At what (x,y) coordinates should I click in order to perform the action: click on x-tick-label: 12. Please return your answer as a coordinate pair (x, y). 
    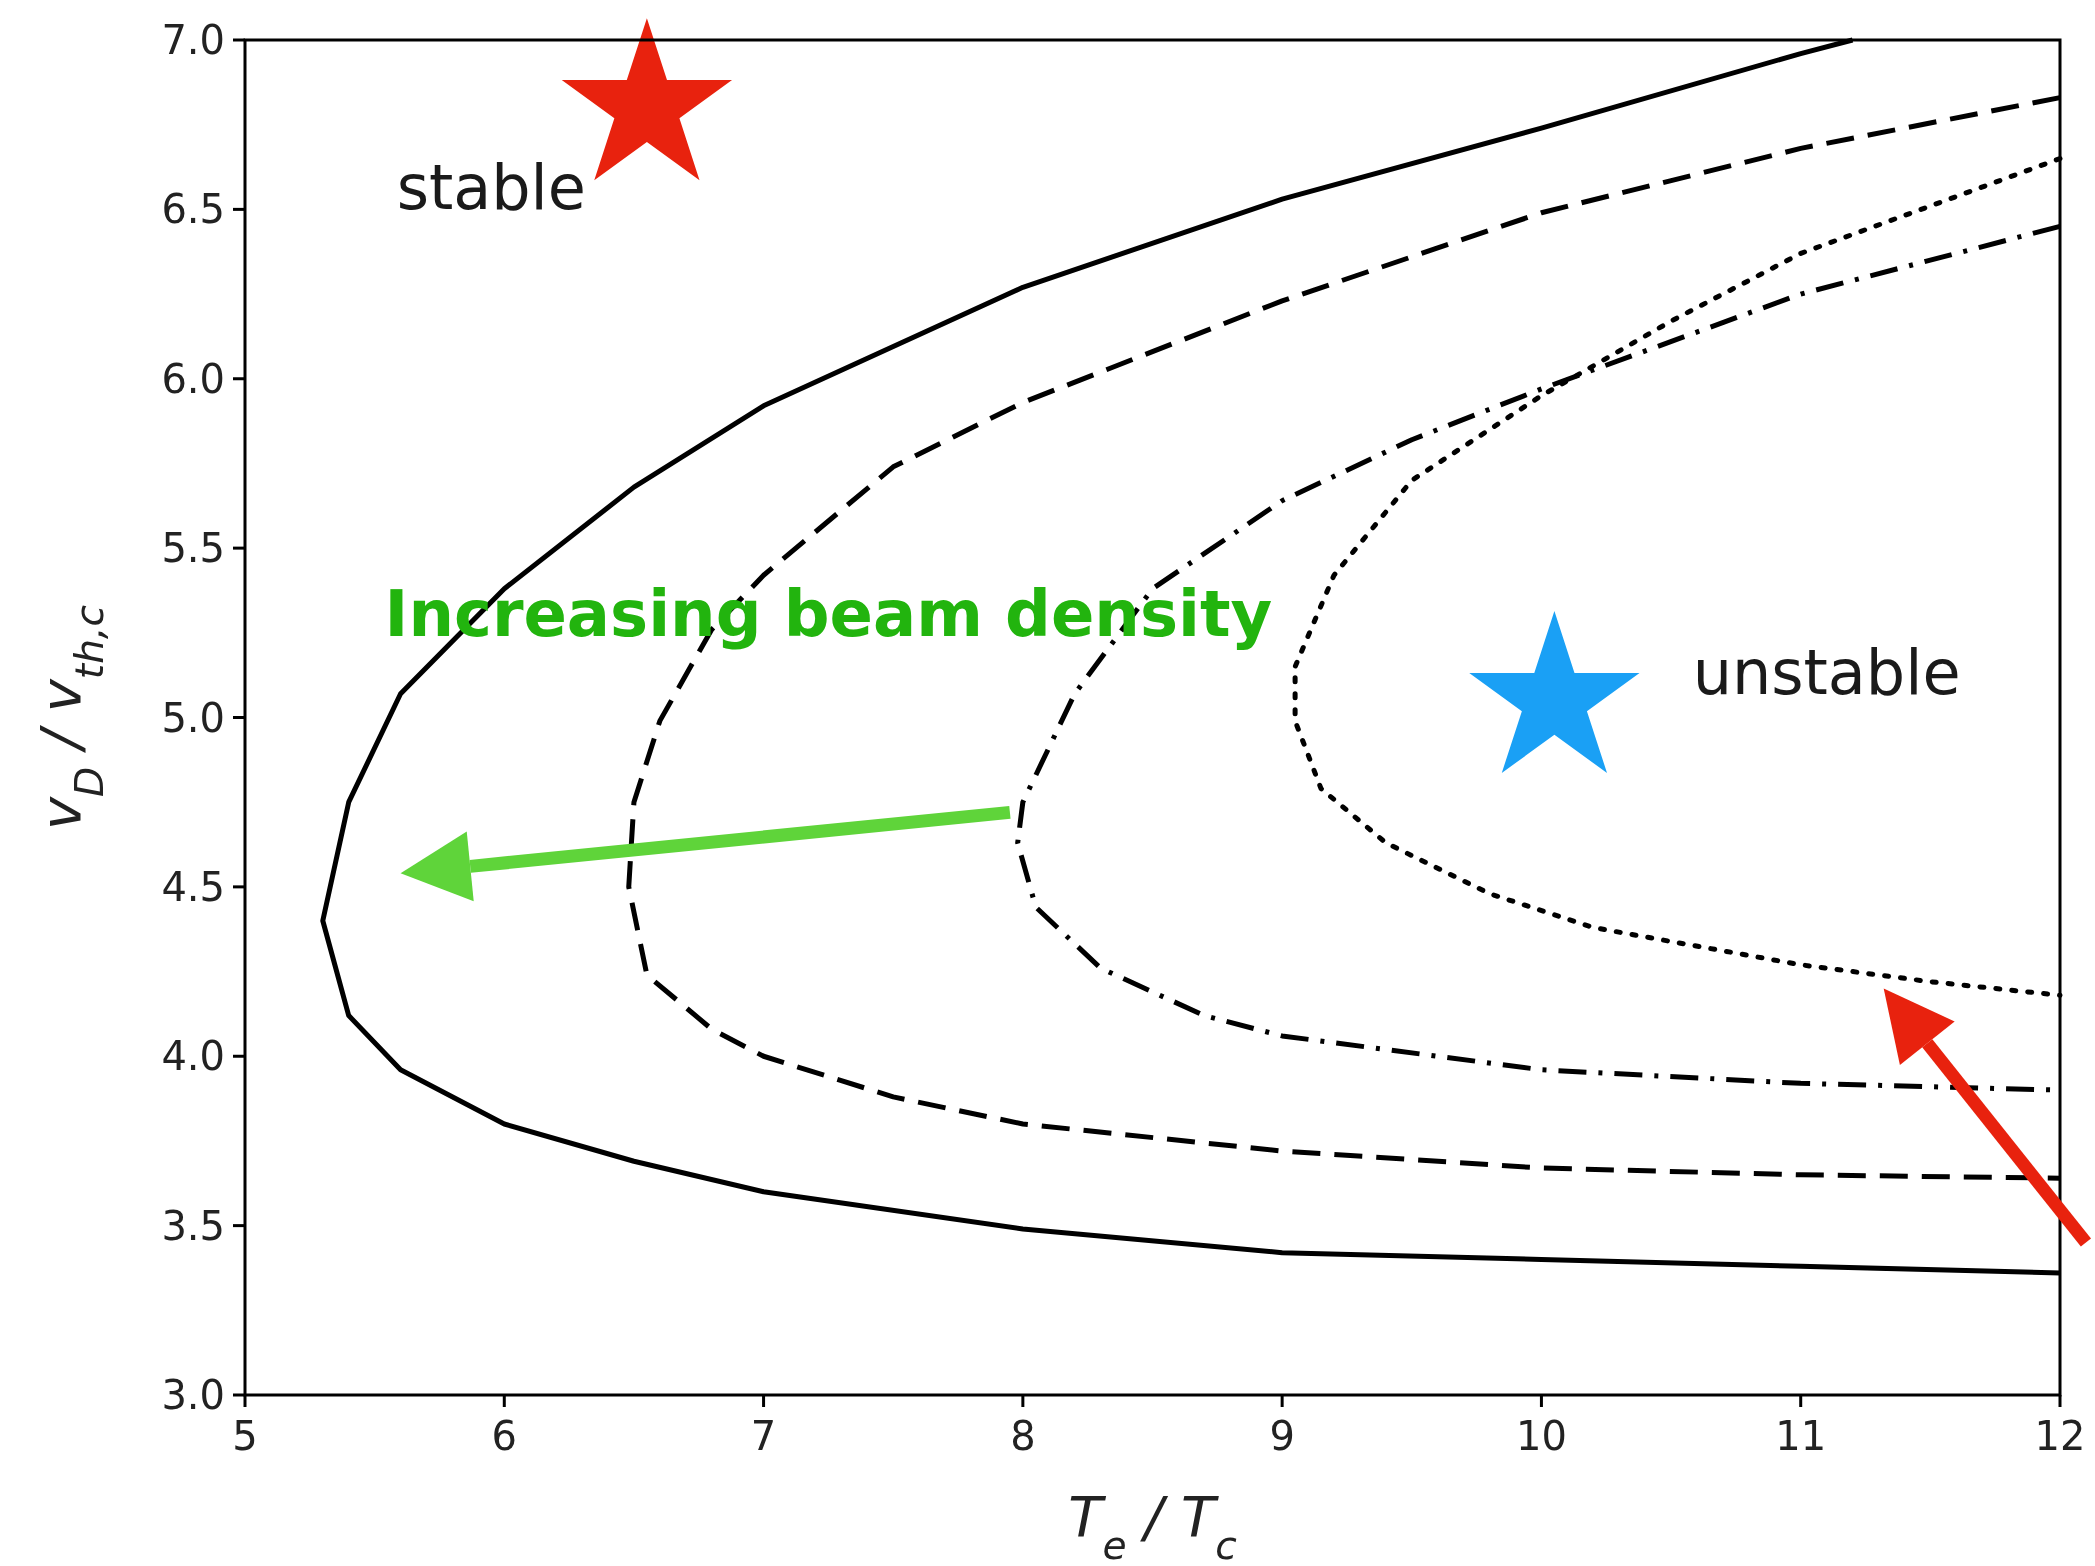
    Looking at the image, I should click on (2060, 1436).